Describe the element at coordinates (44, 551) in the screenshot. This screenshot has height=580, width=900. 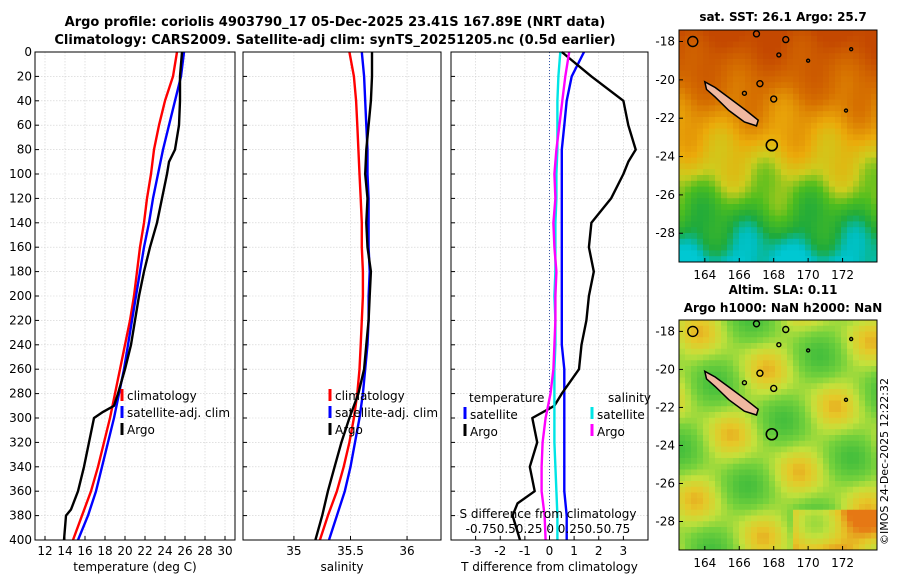
I see `x-tick-label: 12` at that location.